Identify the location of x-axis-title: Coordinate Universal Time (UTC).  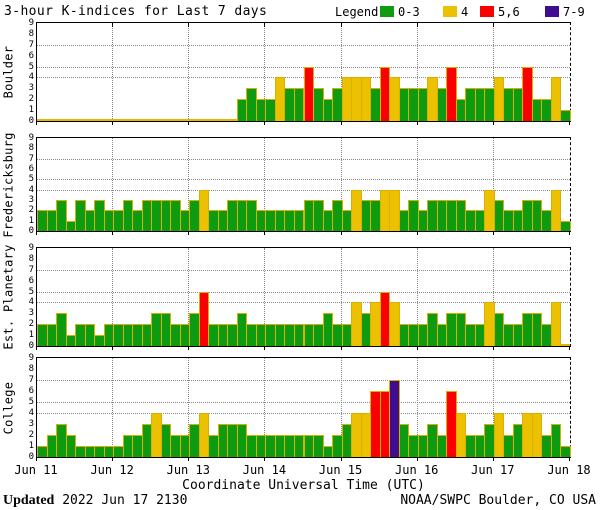
(303, 485).